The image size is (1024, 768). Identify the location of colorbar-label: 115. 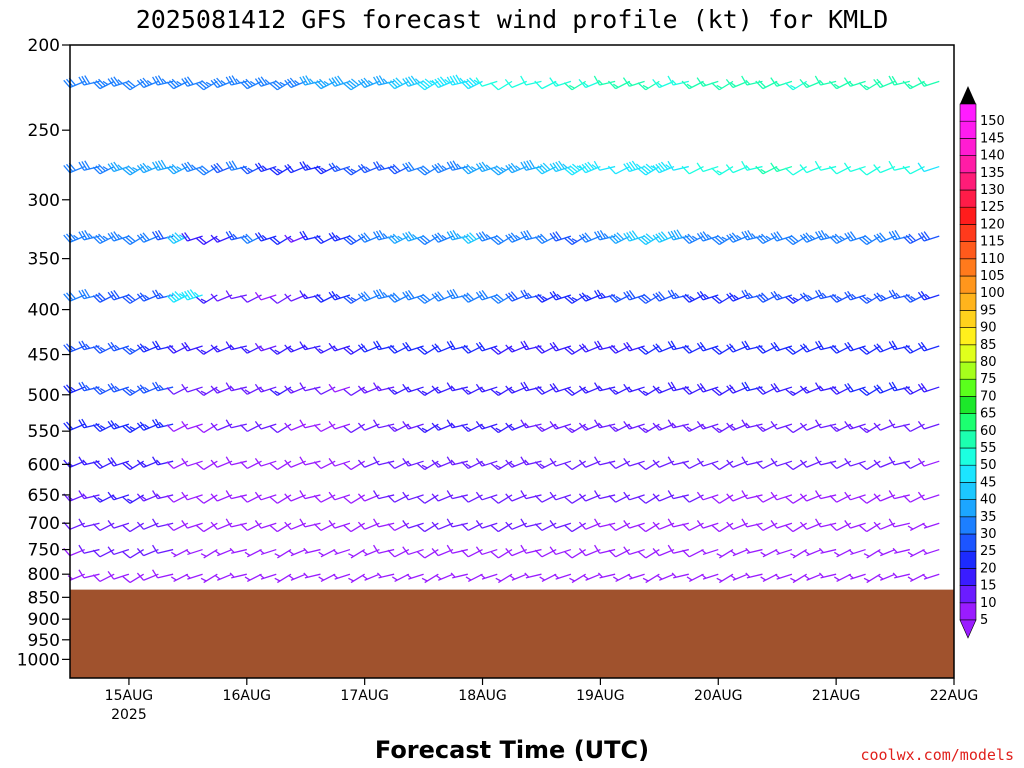
(992, 242).